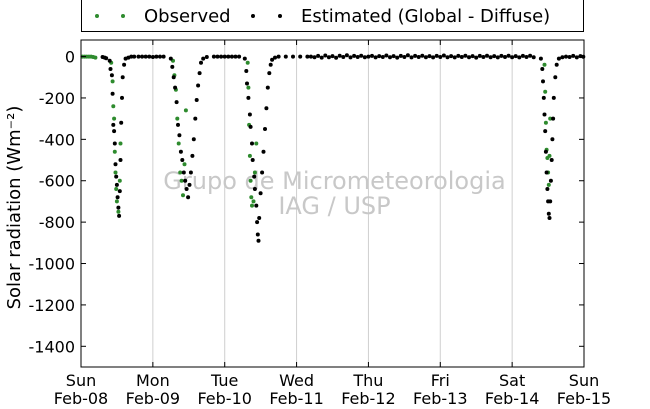  Describe the element at coordinates (224, 398) in the screenshot. I see `x-tick-label-date: Feb-10` at that location.